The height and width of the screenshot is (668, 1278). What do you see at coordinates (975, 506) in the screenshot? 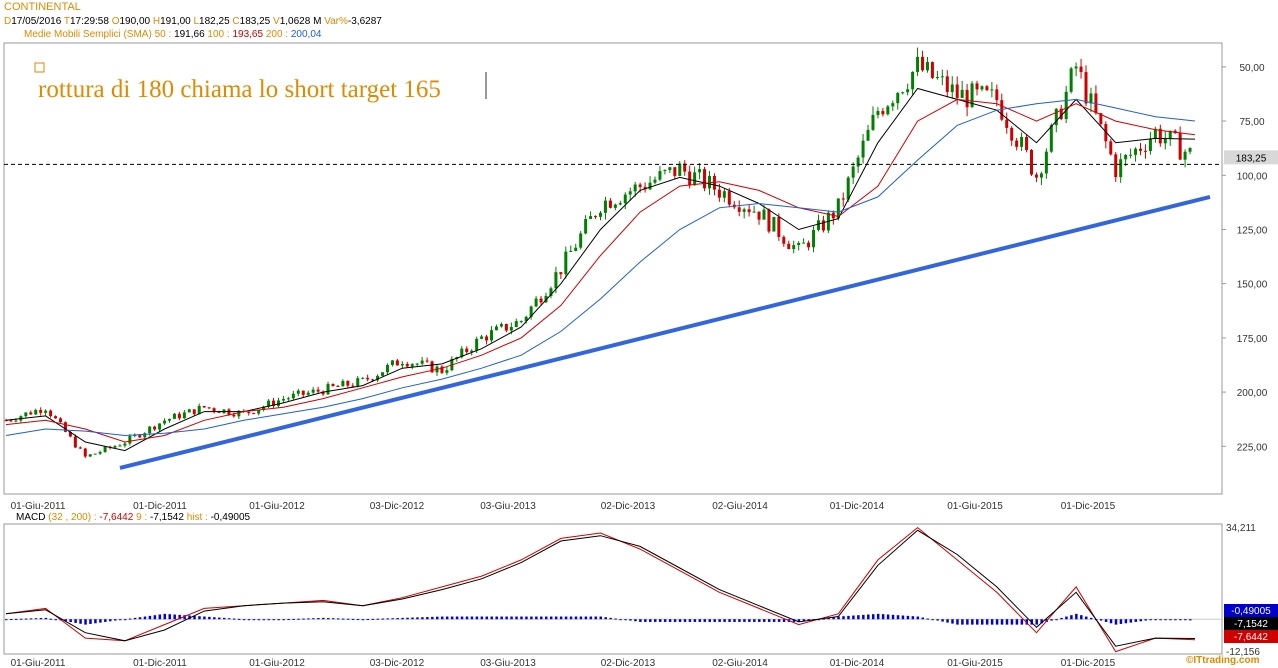
I see `price-x-tick-8: 01-Giu-2015` at bounding box center [975, 506].